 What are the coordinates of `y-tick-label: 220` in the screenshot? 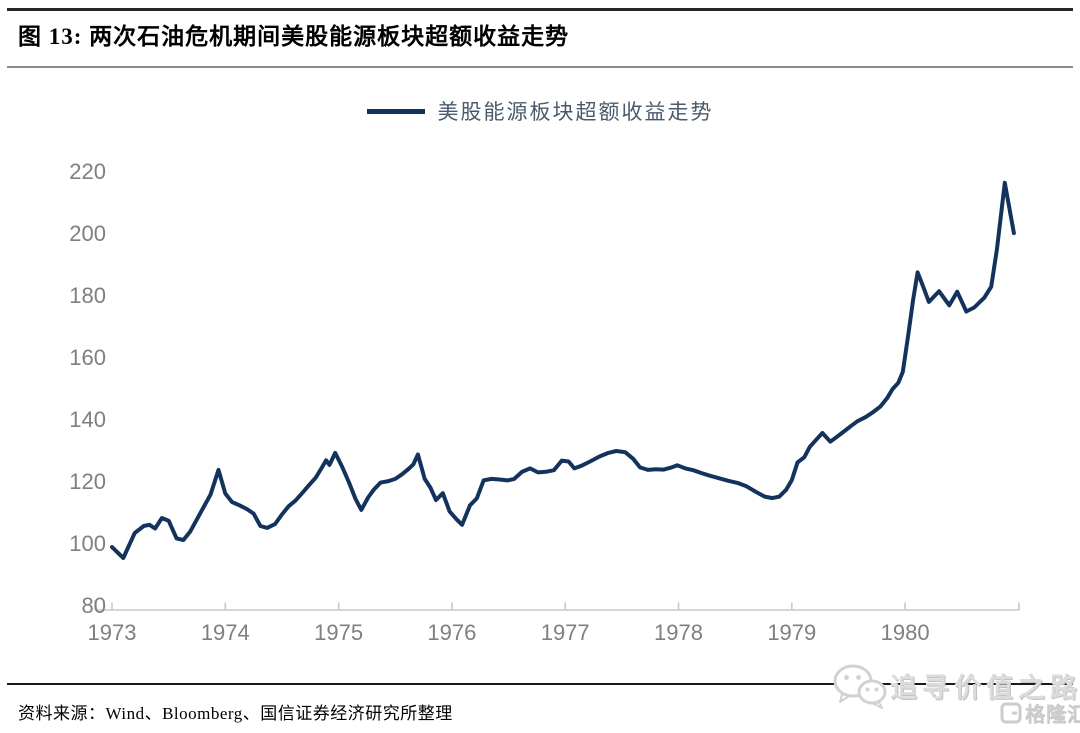 It's located at (87, 171).